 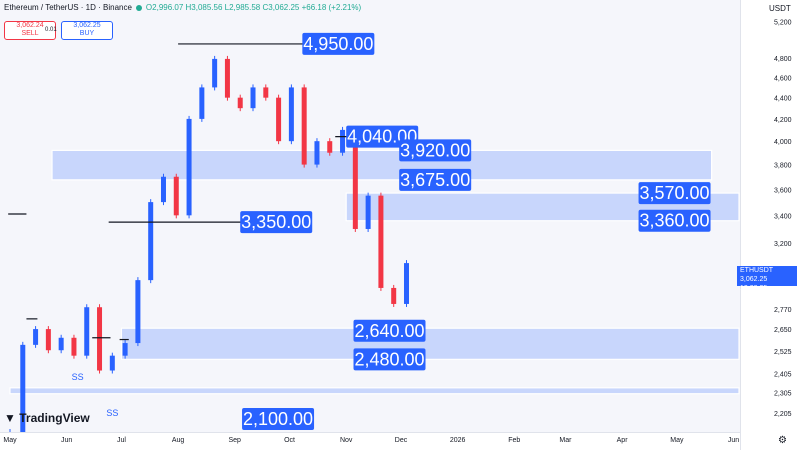 I want to click on price-tick-14: 2,405, so click(x=783, y=374).